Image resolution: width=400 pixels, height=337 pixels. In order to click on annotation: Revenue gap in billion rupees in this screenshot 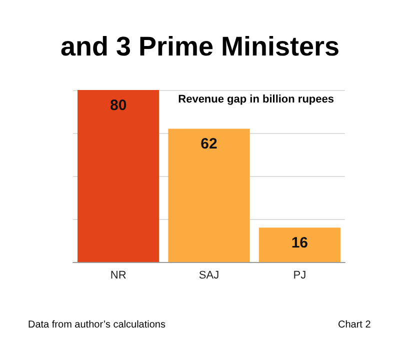, I will do `click(256, 100)`.